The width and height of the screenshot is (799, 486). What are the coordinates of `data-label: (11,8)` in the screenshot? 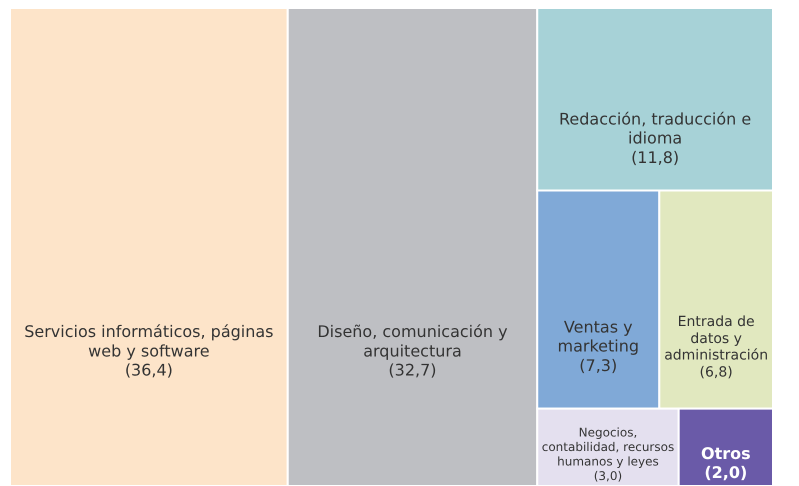 It's located at (655, 157).